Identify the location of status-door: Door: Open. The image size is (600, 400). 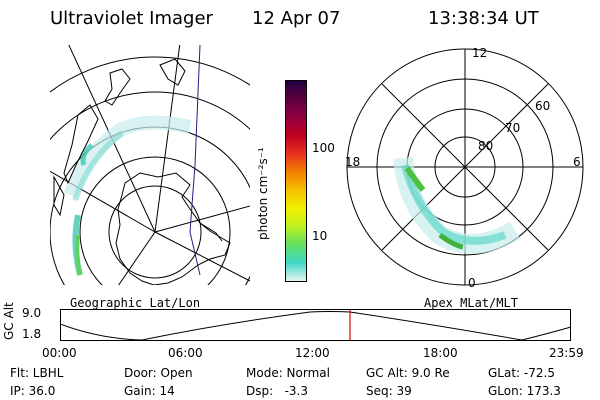
(158, 373).